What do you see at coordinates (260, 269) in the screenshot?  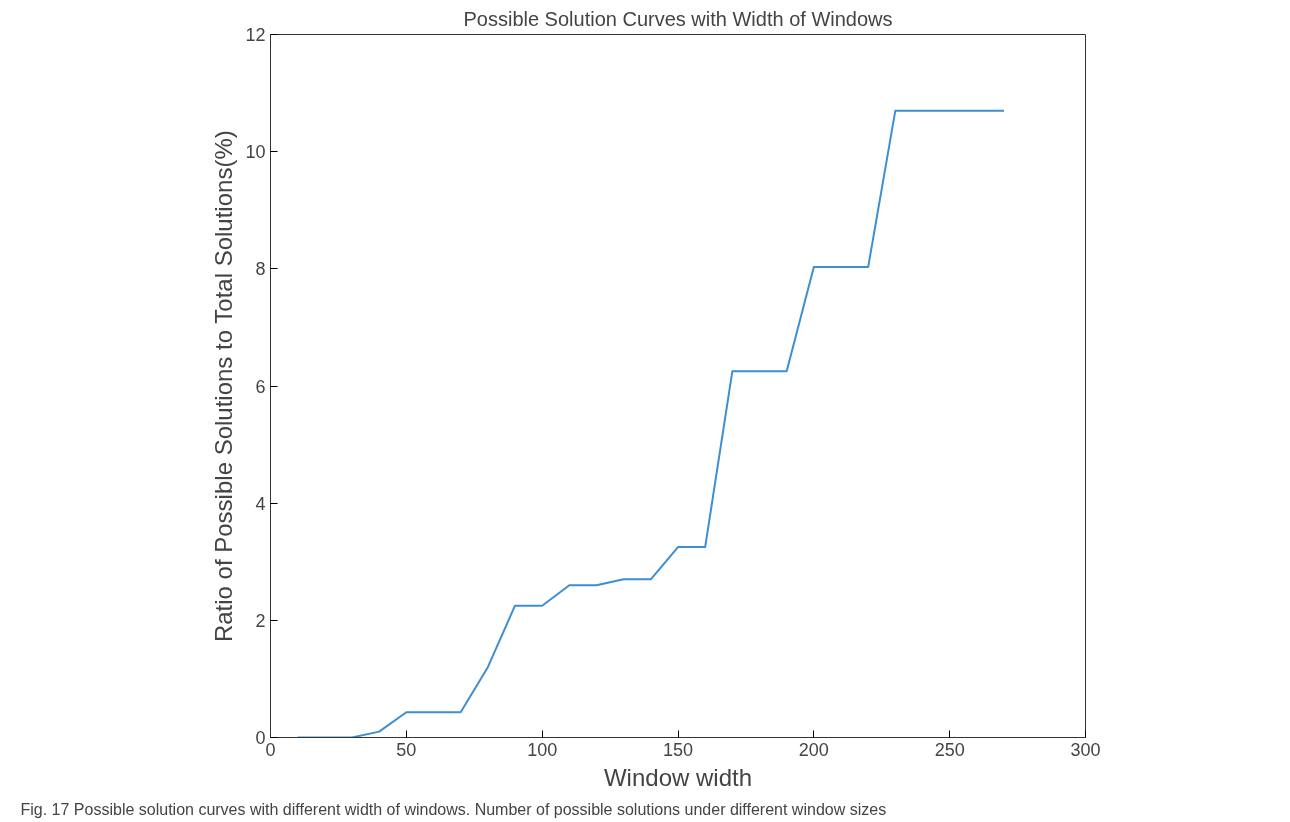 I see `y-tick-label: 8` at bounding box center [260, 269].